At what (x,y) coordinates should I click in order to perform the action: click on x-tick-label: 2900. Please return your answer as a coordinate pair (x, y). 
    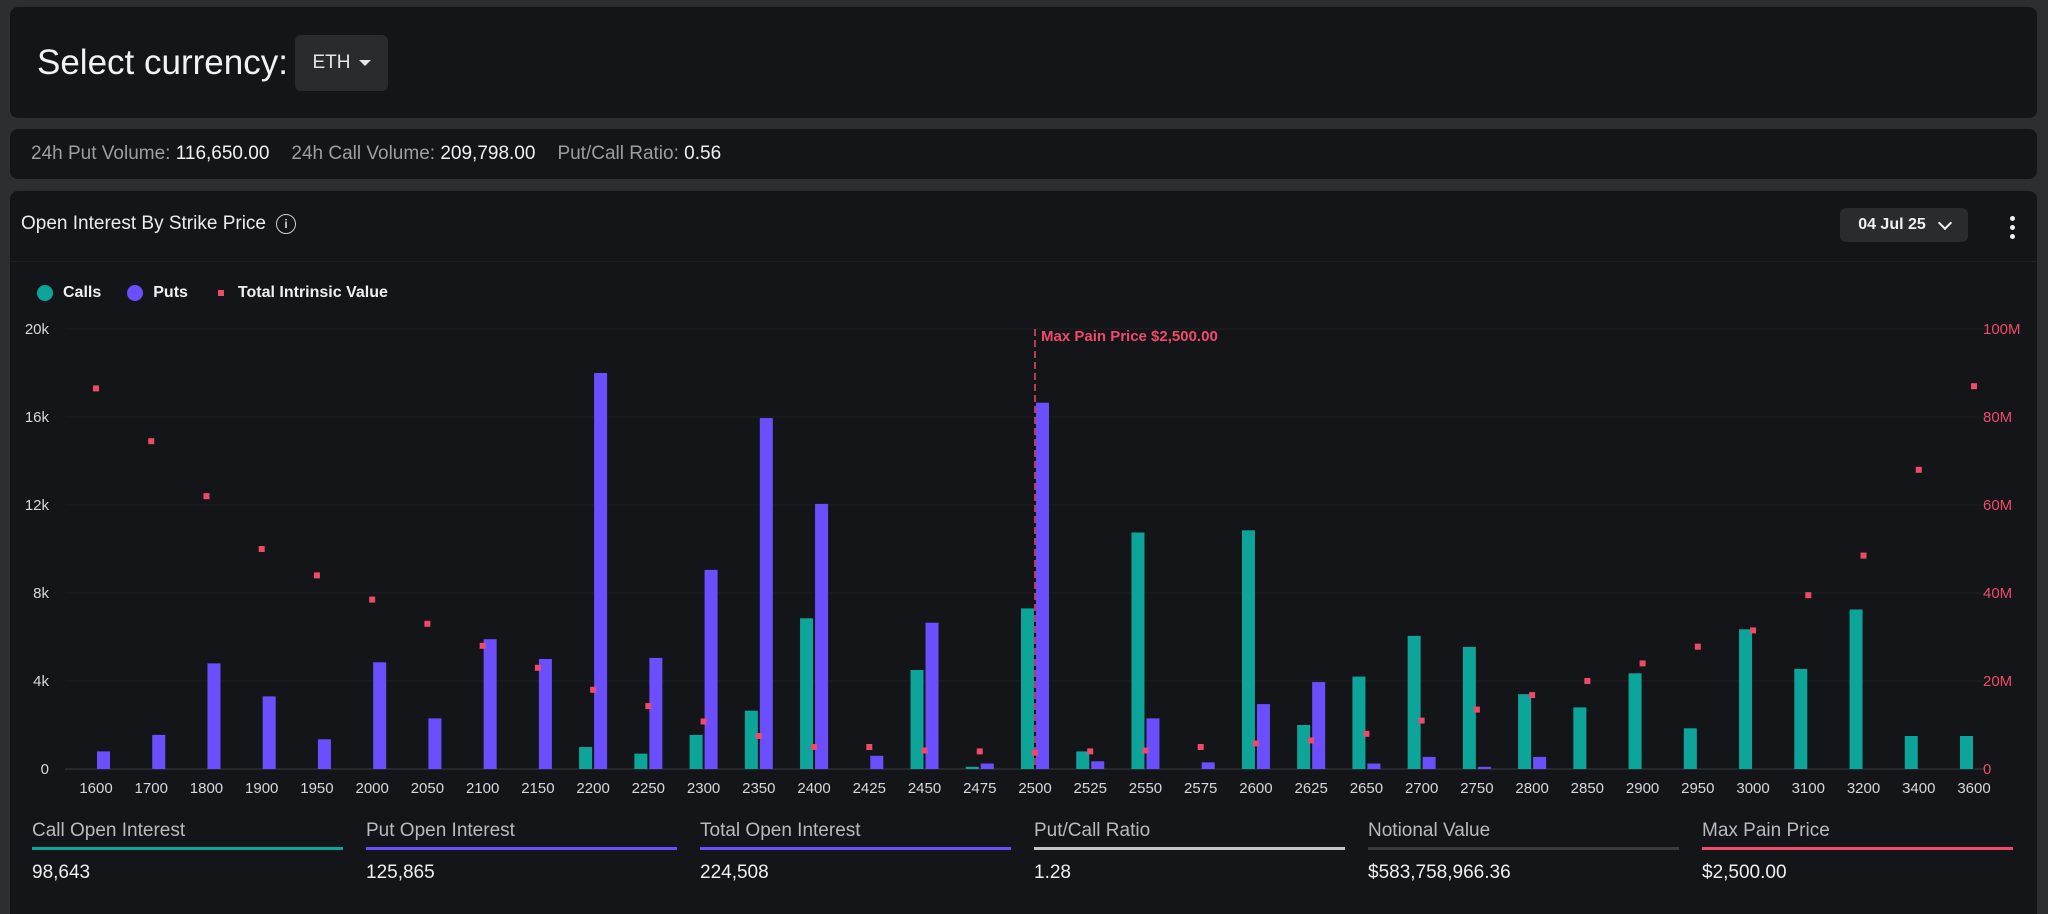
    Looking at the image, I should click on (1642, 788).